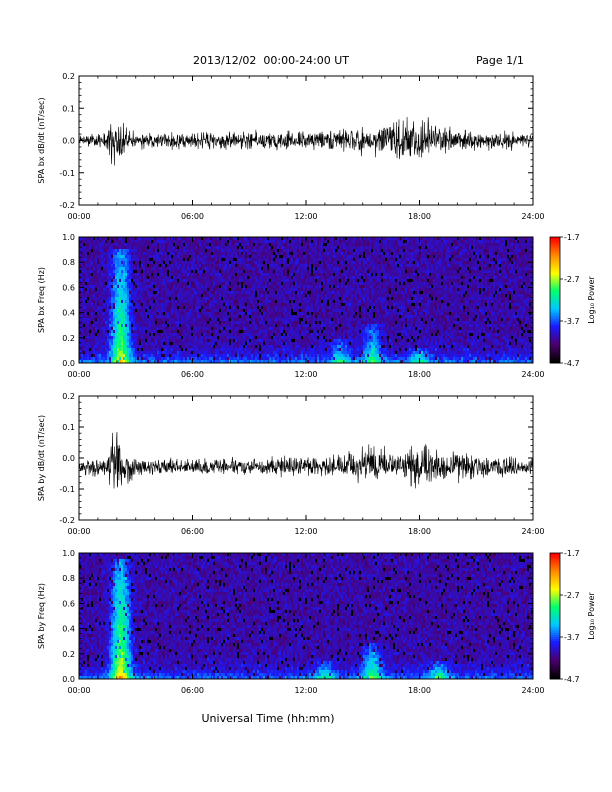 The height and width of the screenshot is (792, 612). I want to click on plot-background, so click(306, 458).